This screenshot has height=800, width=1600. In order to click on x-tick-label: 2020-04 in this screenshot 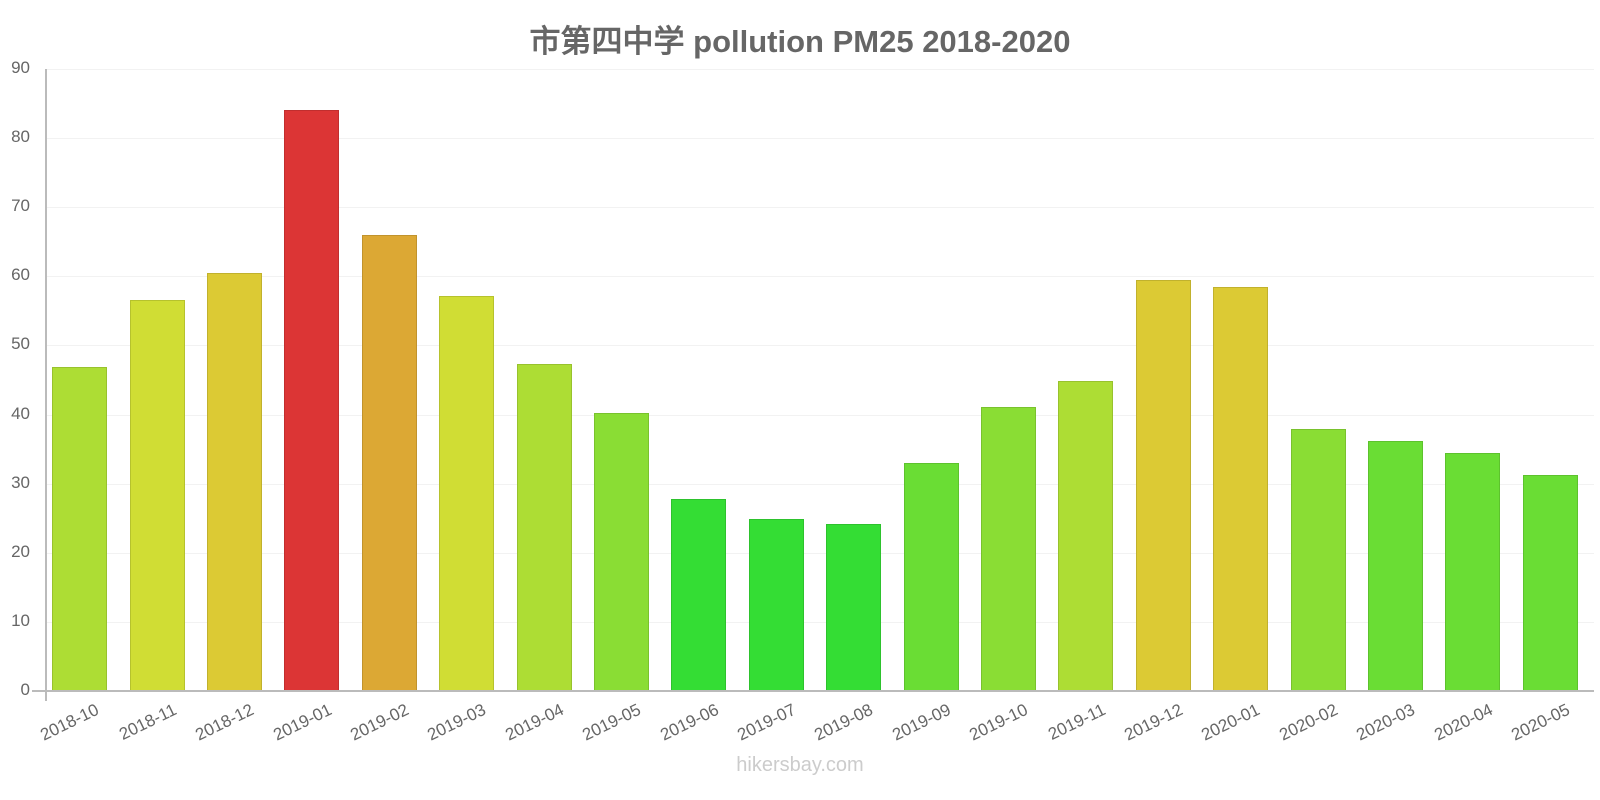, I will do `click(1463, 722)`.